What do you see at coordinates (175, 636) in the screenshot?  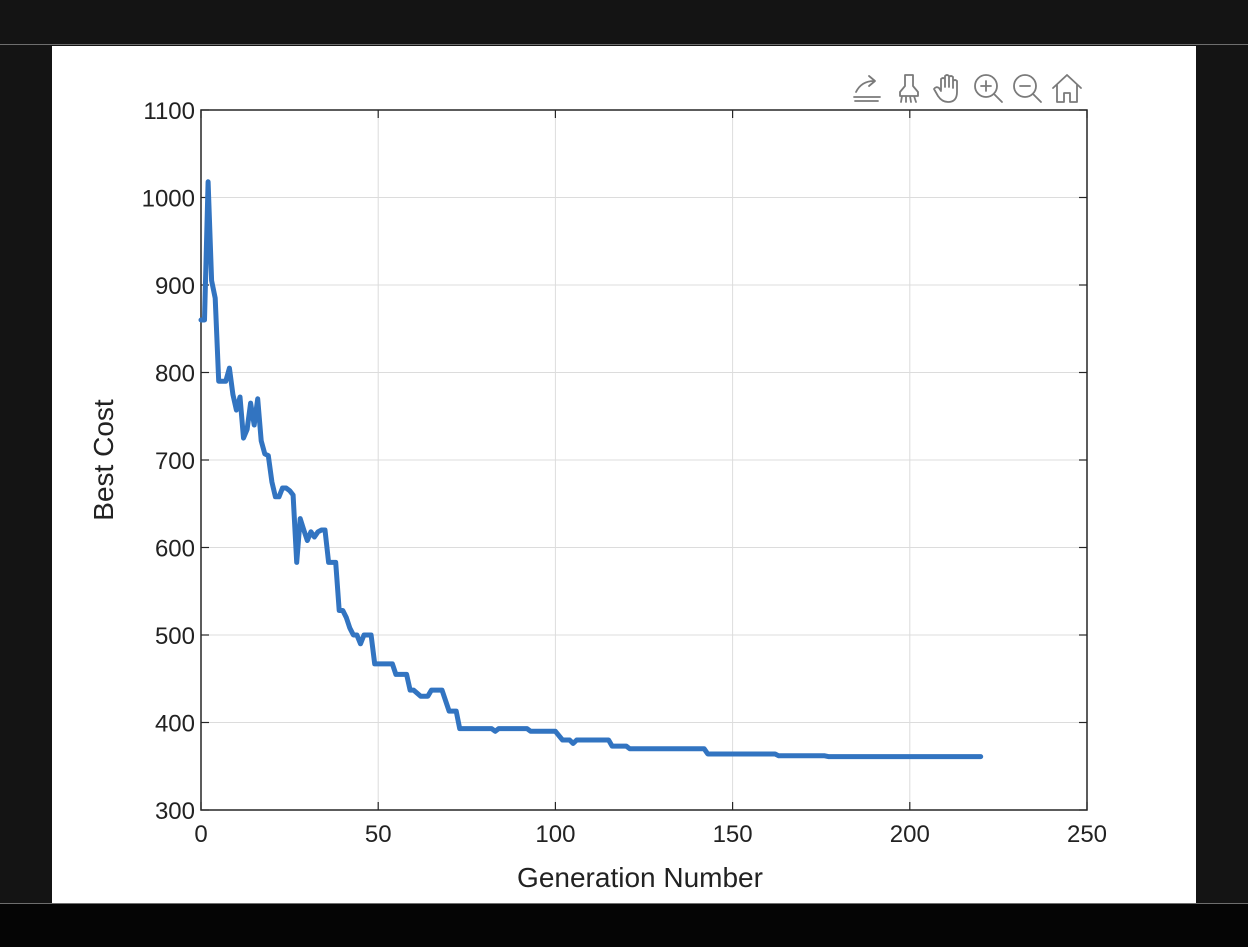 I see `y-tick-label: 500` at bounding box center [175, 636].